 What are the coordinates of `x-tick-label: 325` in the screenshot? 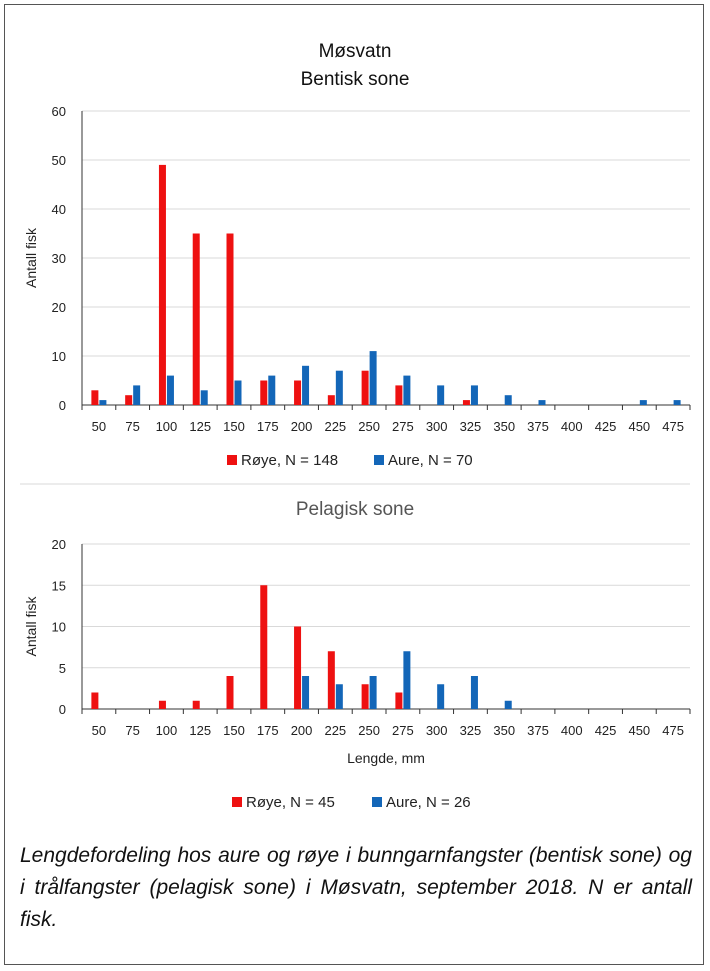 It's located at (471, 730).